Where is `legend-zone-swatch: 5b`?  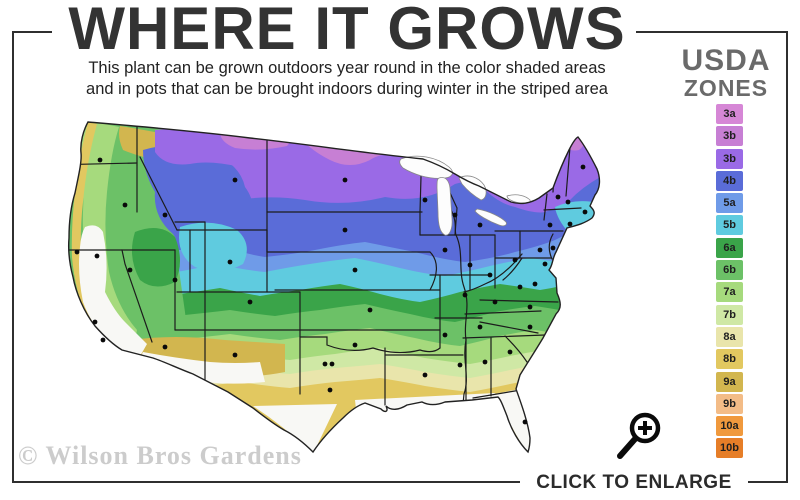 legend-zone-swatch: 5b is located at coordinates (729, 225).